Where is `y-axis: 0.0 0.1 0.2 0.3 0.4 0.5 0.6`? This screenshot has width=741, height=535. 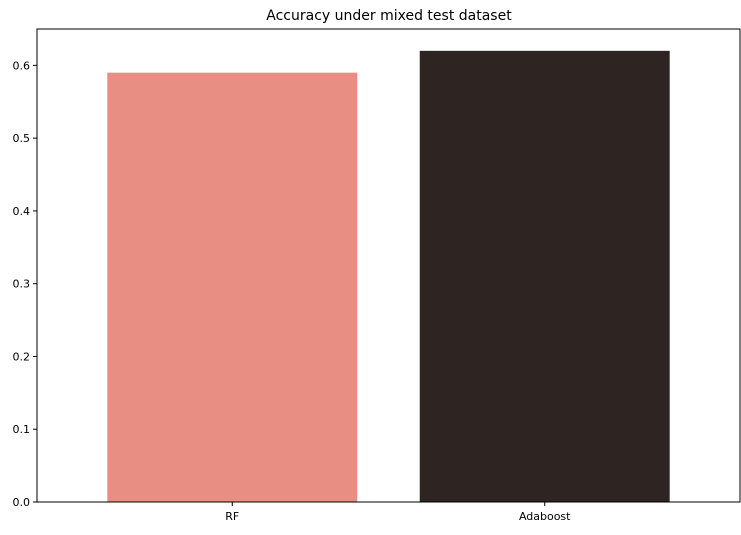 y-axis: 0.0 0.1 0.2 0.3 0.4 0.5 0.6 is located at coordinates (25, 284).